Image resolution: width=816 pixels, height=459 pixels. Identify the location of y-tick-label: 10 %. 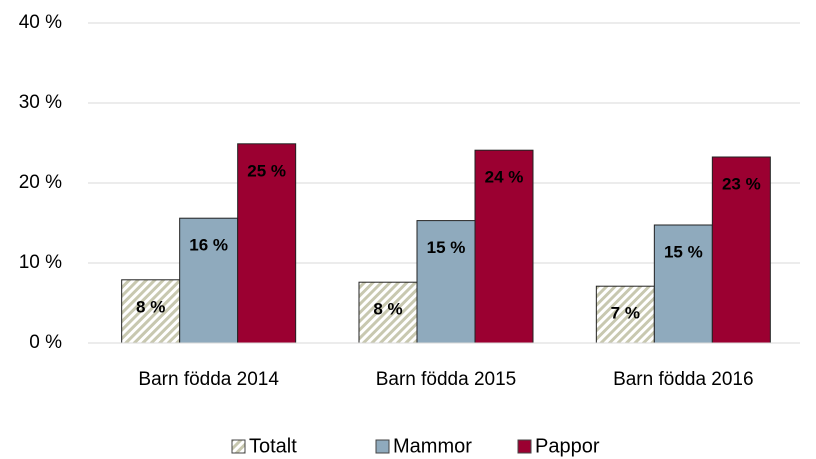
(40, 262).